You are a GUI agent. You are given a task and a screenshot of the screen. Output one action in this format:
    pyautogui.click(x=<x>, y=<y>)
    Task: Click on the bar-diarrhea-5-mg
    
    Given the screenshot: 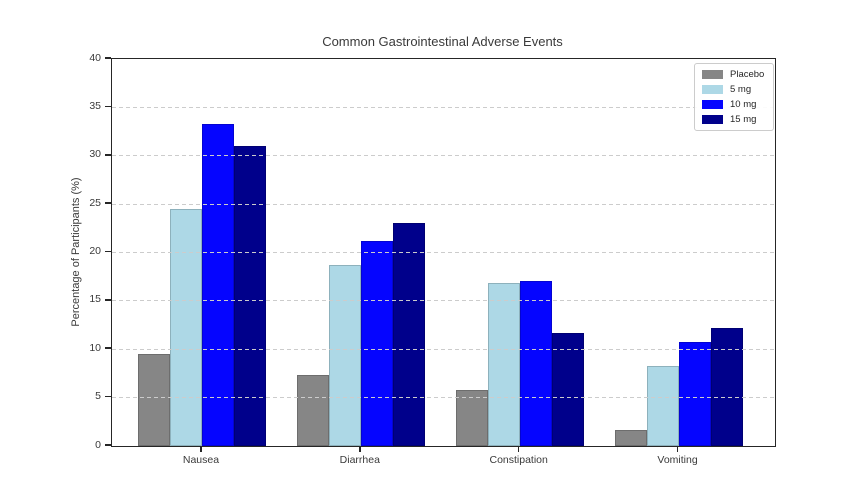 What is the action you would take?
    pyautogui.click(x=344, y=355)
    